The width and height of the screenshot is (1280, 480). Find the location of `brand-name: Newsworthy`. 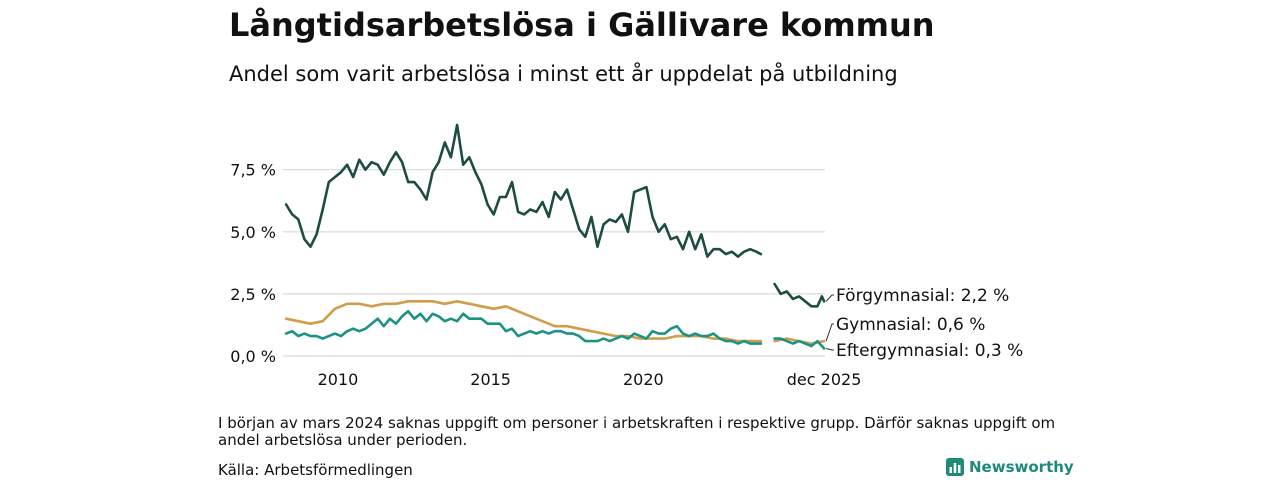

brand-name: Newsworthy is located at coordinates (1021, 467).